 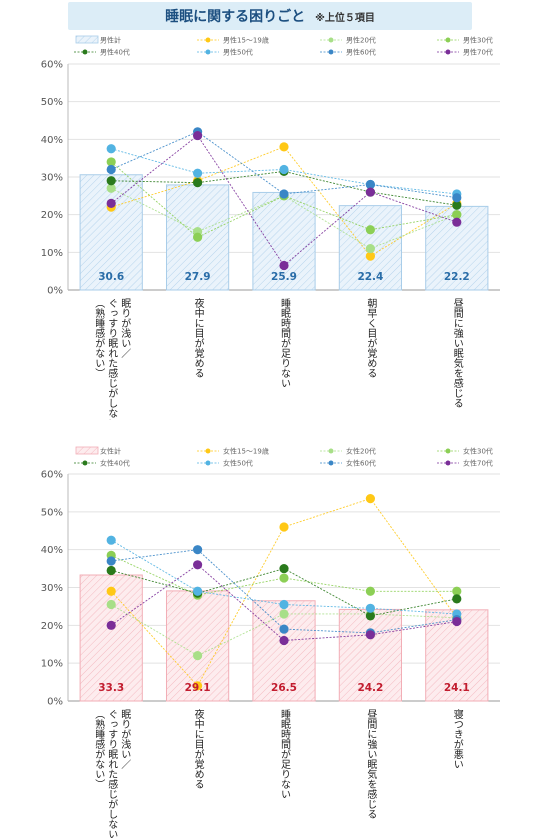 What do you see at coordinates (246, 451) in the screenshot?
I see `legend-label: 女性15～19歳` at bounding box center [246, 451].